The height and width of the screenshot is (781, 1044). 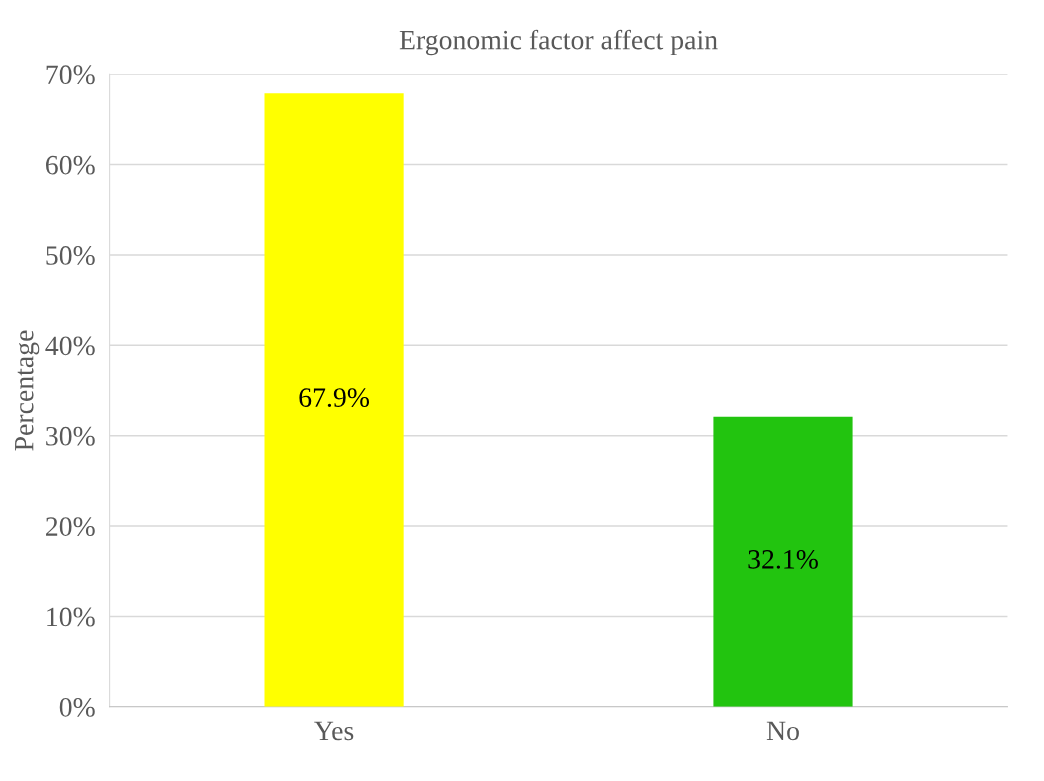 What do you see at coordinates (334, 398) in the screenshot?
I see `data-label: 67.9%` at bounding box center [334, 398].